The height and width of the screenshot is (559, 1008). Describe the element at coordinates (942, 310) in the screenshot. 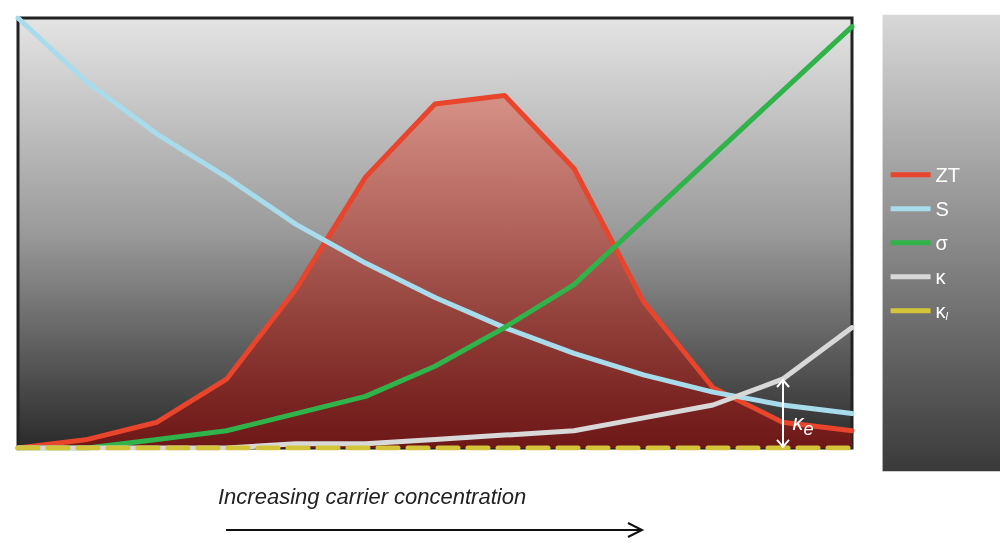

I see `legend-label: κl` at that location.